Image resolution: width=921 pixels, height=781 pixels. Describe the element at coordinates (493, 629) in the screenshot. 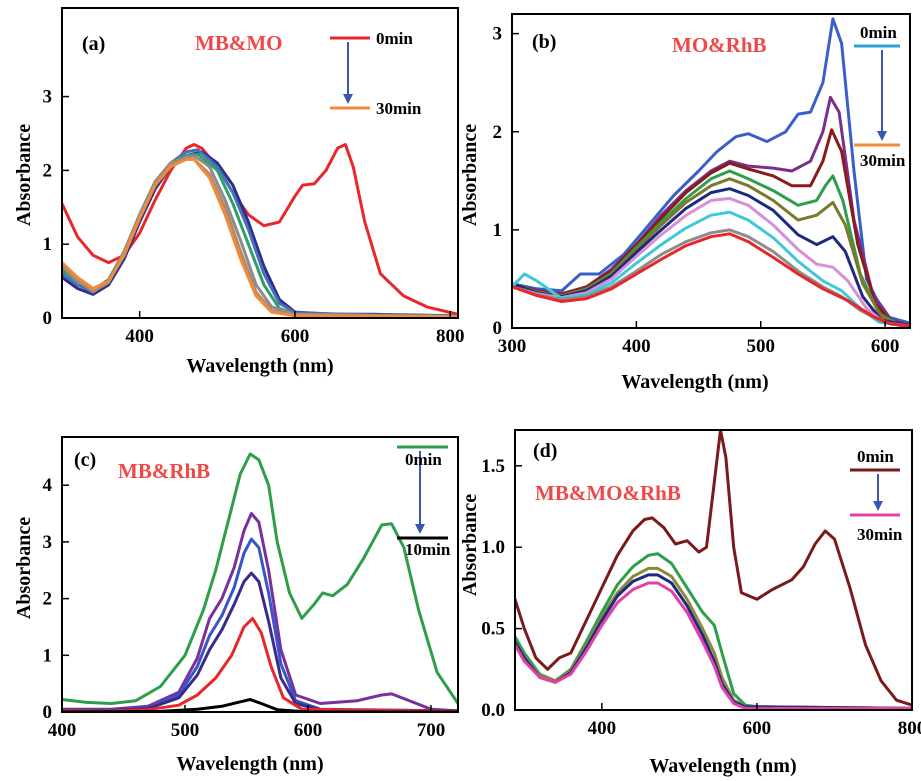

I see `y-tick-label: 0.5` at that location.